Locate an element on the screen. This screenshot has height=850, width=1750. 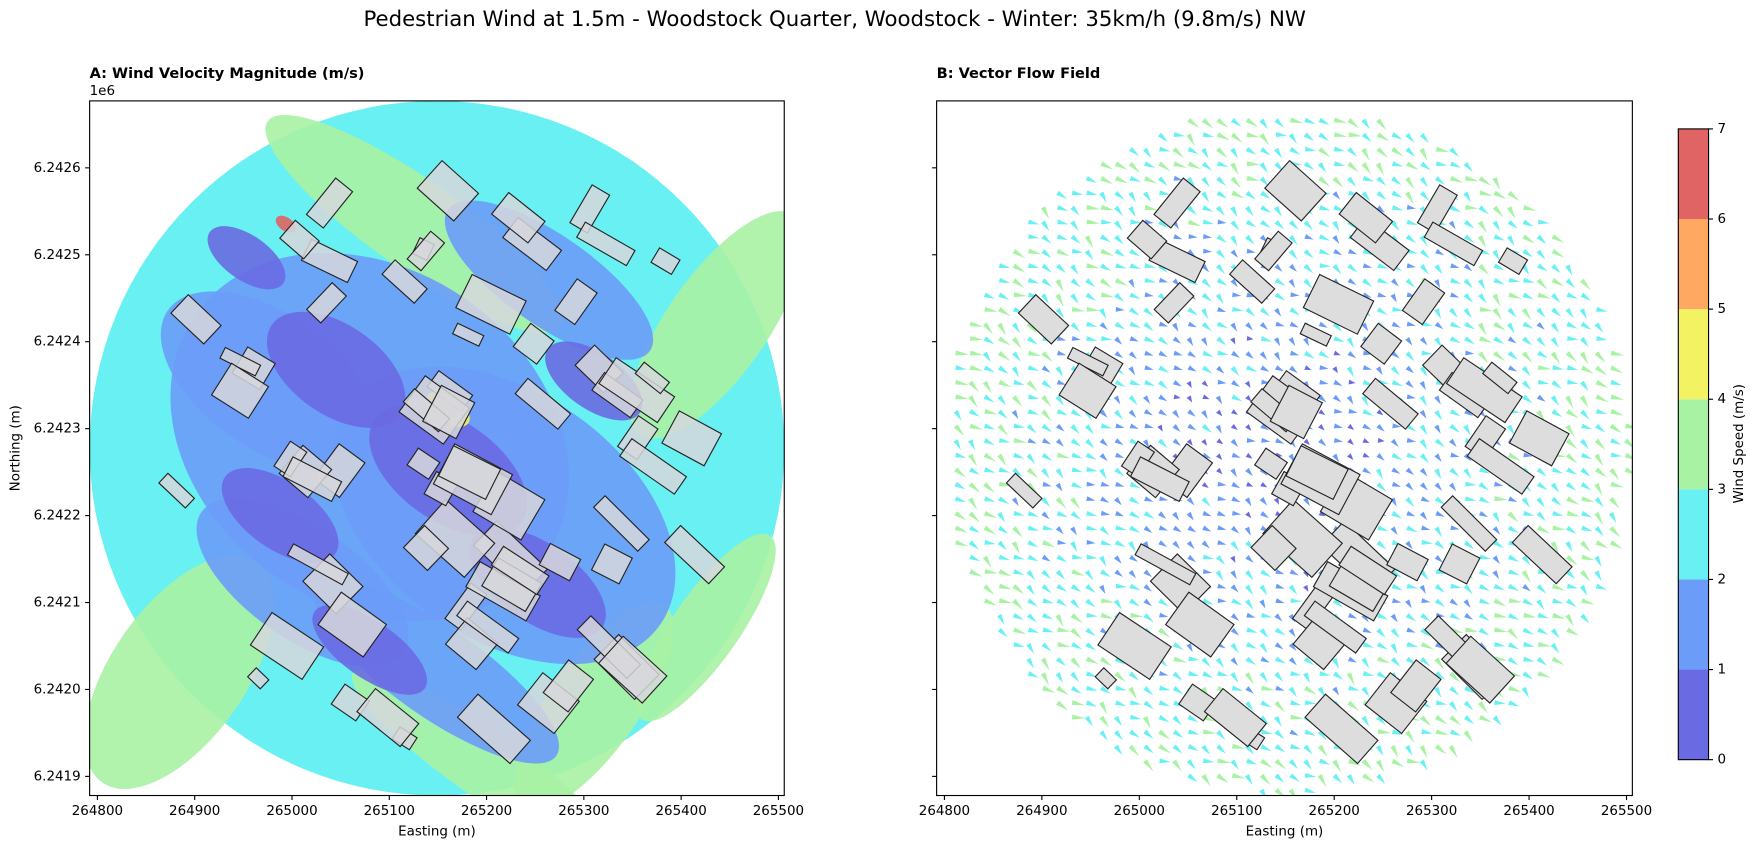
field-patch is located at coordinates (268, 381).